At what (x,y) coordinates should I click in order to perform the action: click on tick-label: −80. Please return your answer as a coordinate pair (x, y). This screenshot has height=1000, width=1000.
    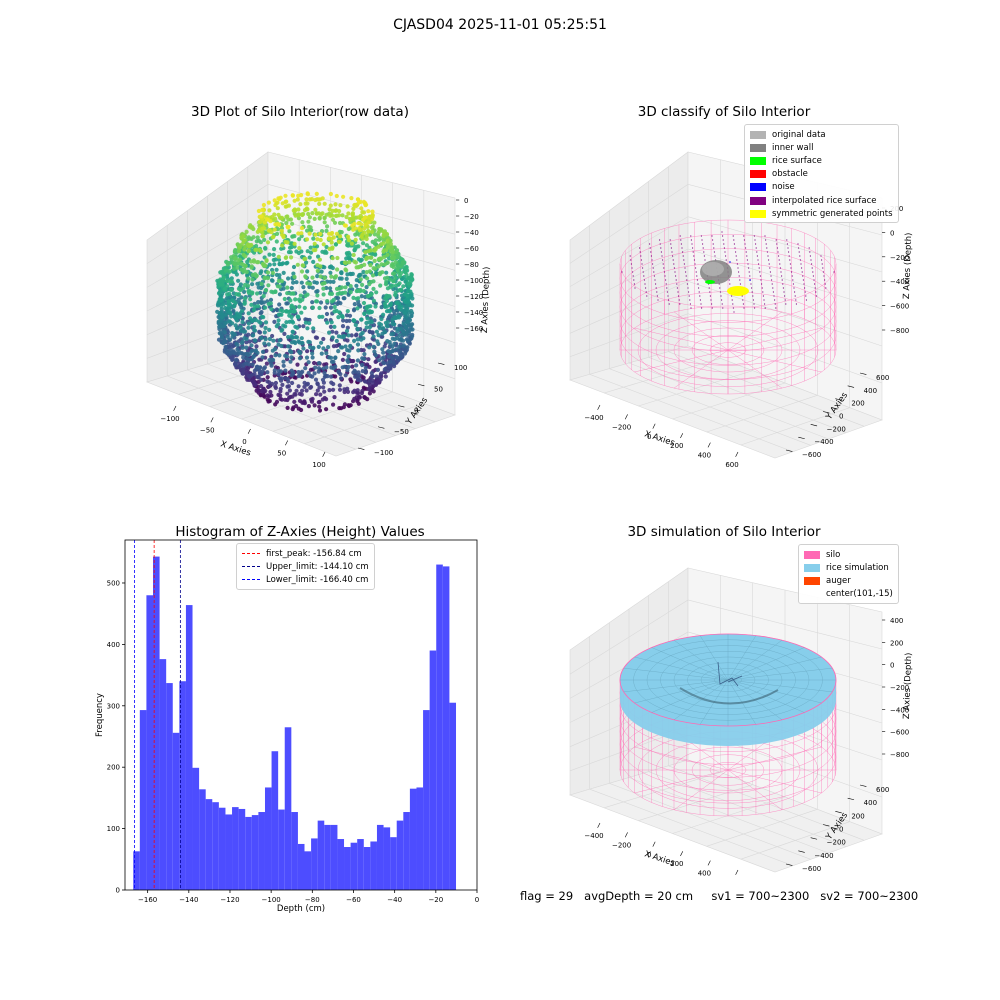
    Looking at the image, I should click on (471, 265).